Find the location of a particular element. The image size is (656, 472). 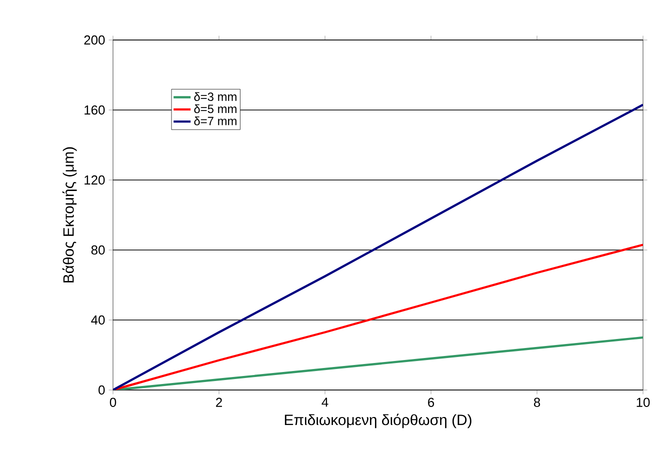

y-tick-label: 80 is located at coordinates (98, 250).